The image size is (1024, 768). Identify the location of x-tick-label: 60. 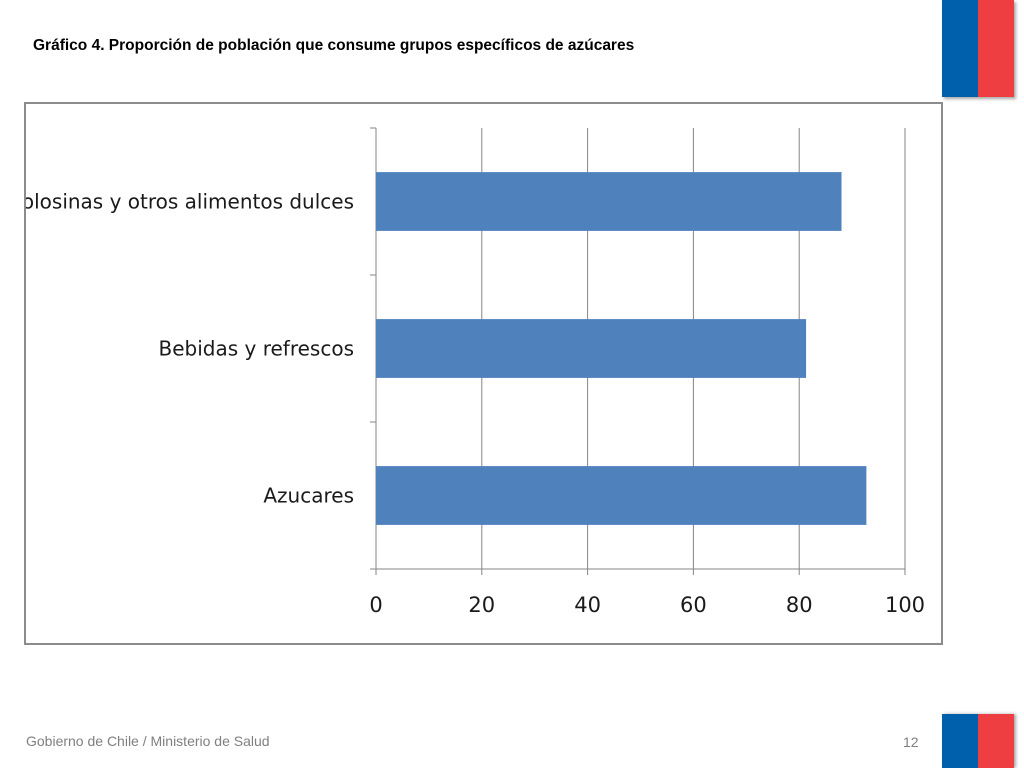
(693, 605).